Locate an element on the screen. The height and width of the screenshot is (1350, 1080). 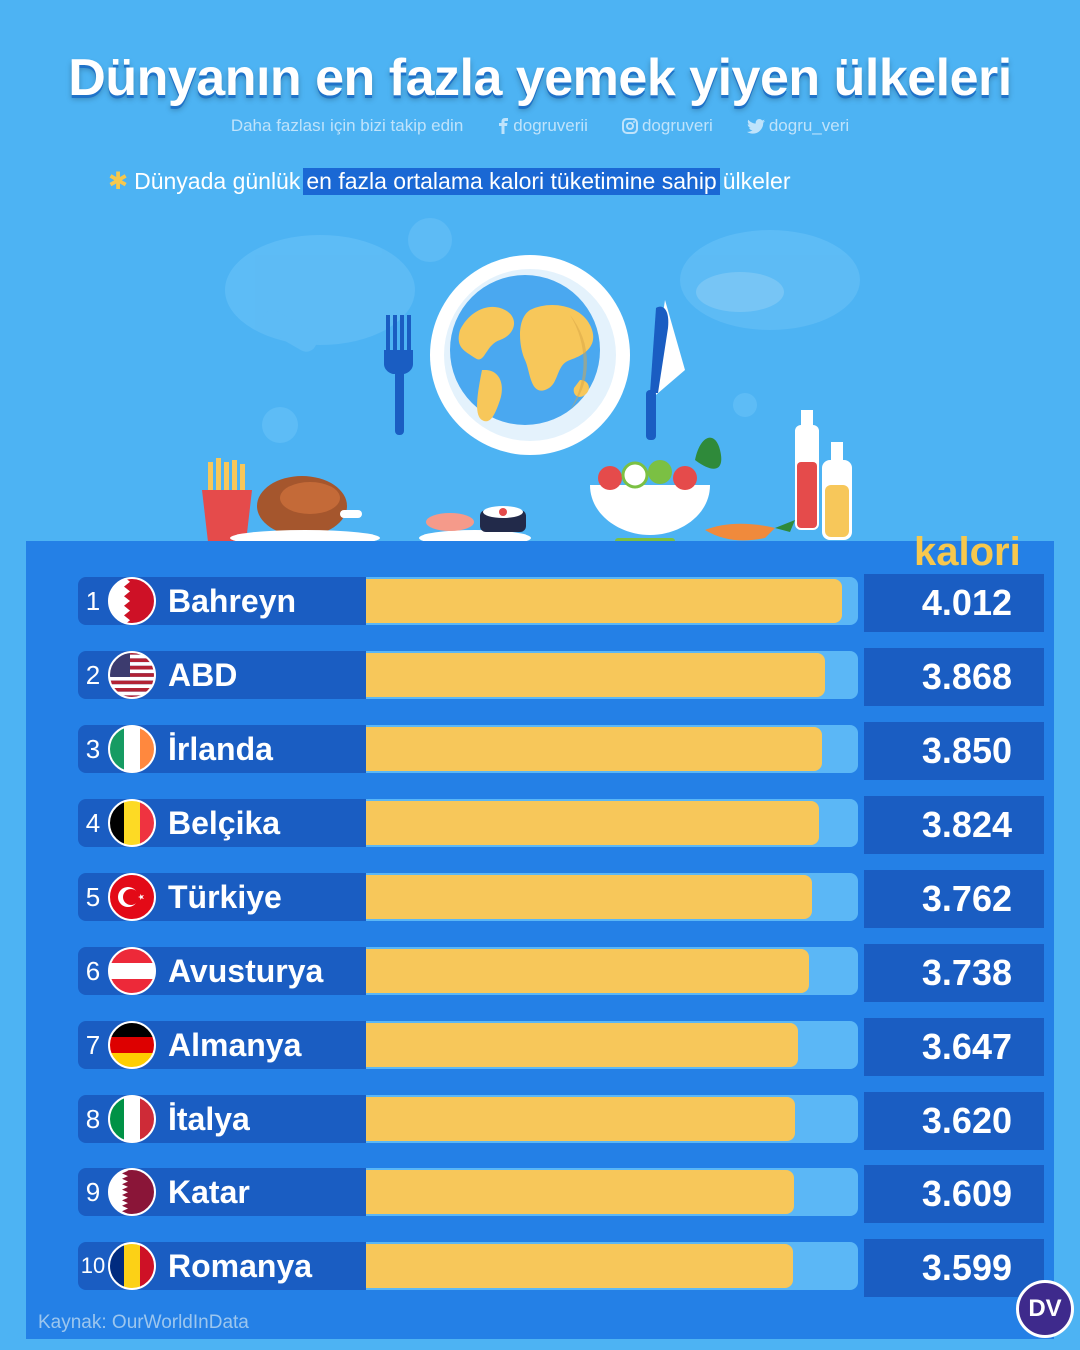
bar-row: 2 ABD 3.868 is located at coordinates (561, 677).